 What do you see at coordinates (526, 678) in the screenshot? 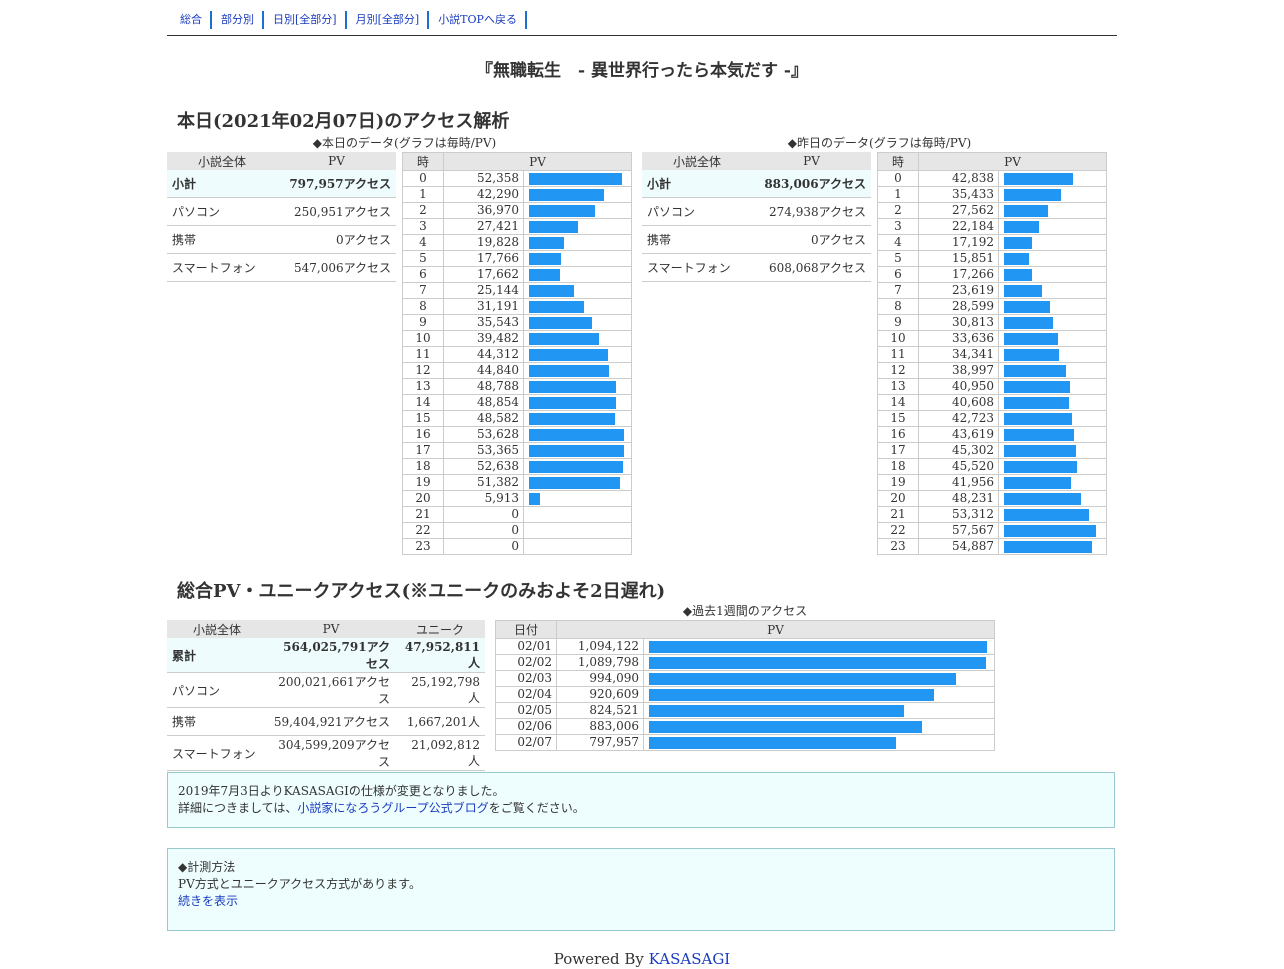
I see `category-label: 02/03` at bounding box center [526, 678].